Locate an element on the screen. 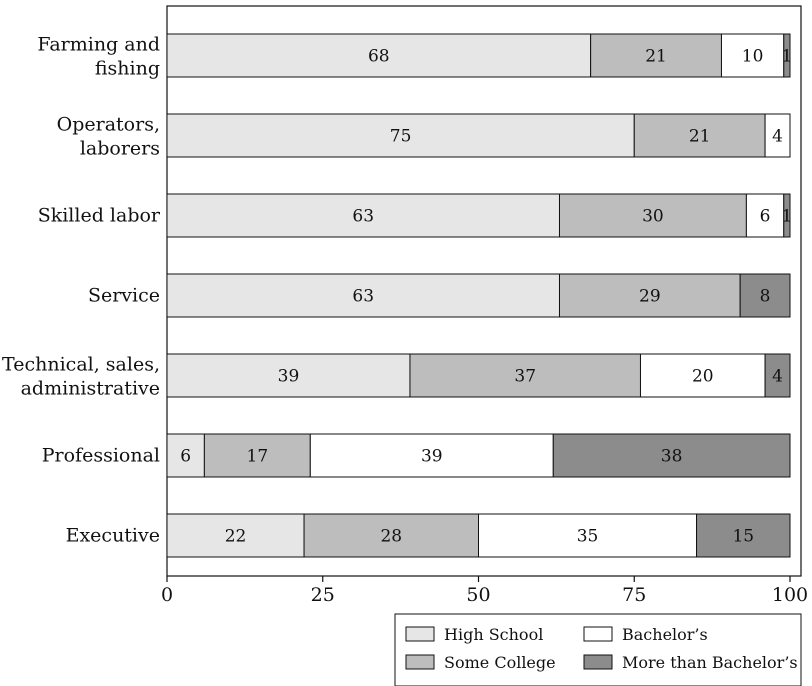 The width and height of the screenshot is (812, 686). data-label: 75 is located at coordinates (401, 137).